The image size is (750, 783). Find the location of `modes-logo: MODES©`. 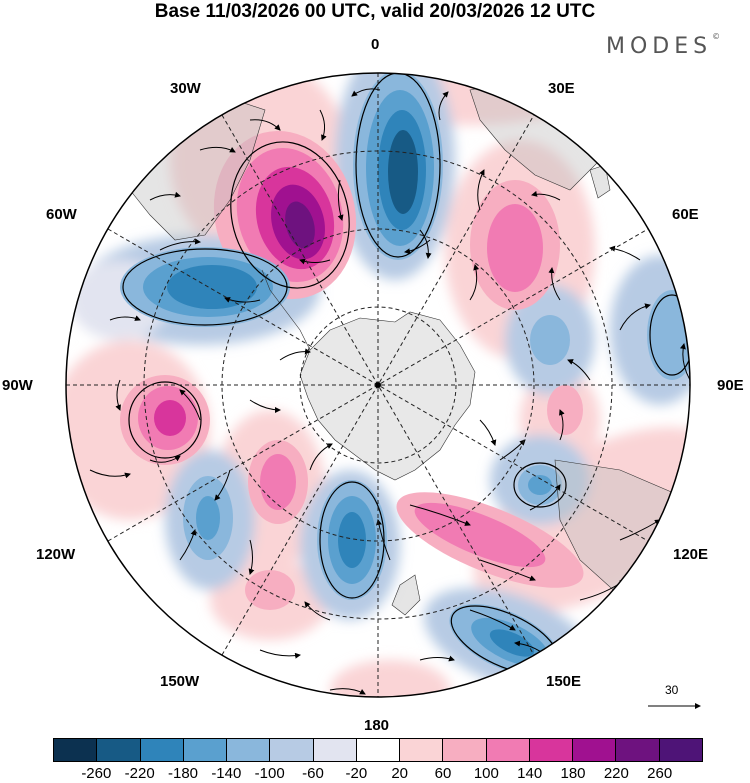

modes-logo: MODES© is located at coordinates (663, 45).